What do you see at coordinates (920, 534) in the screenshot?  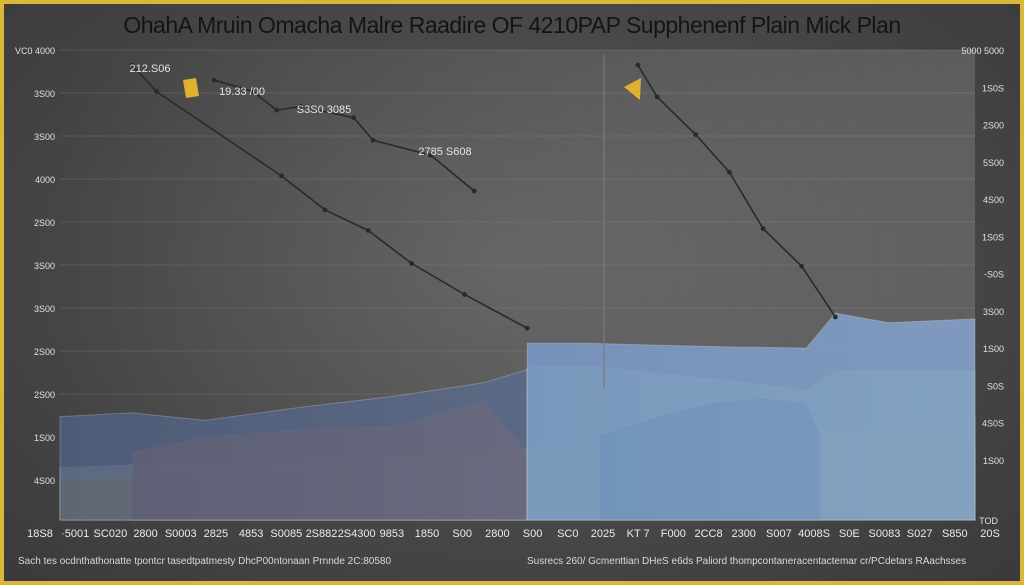 I see `x-tick-label: S027` at bounding box center [920, 534].